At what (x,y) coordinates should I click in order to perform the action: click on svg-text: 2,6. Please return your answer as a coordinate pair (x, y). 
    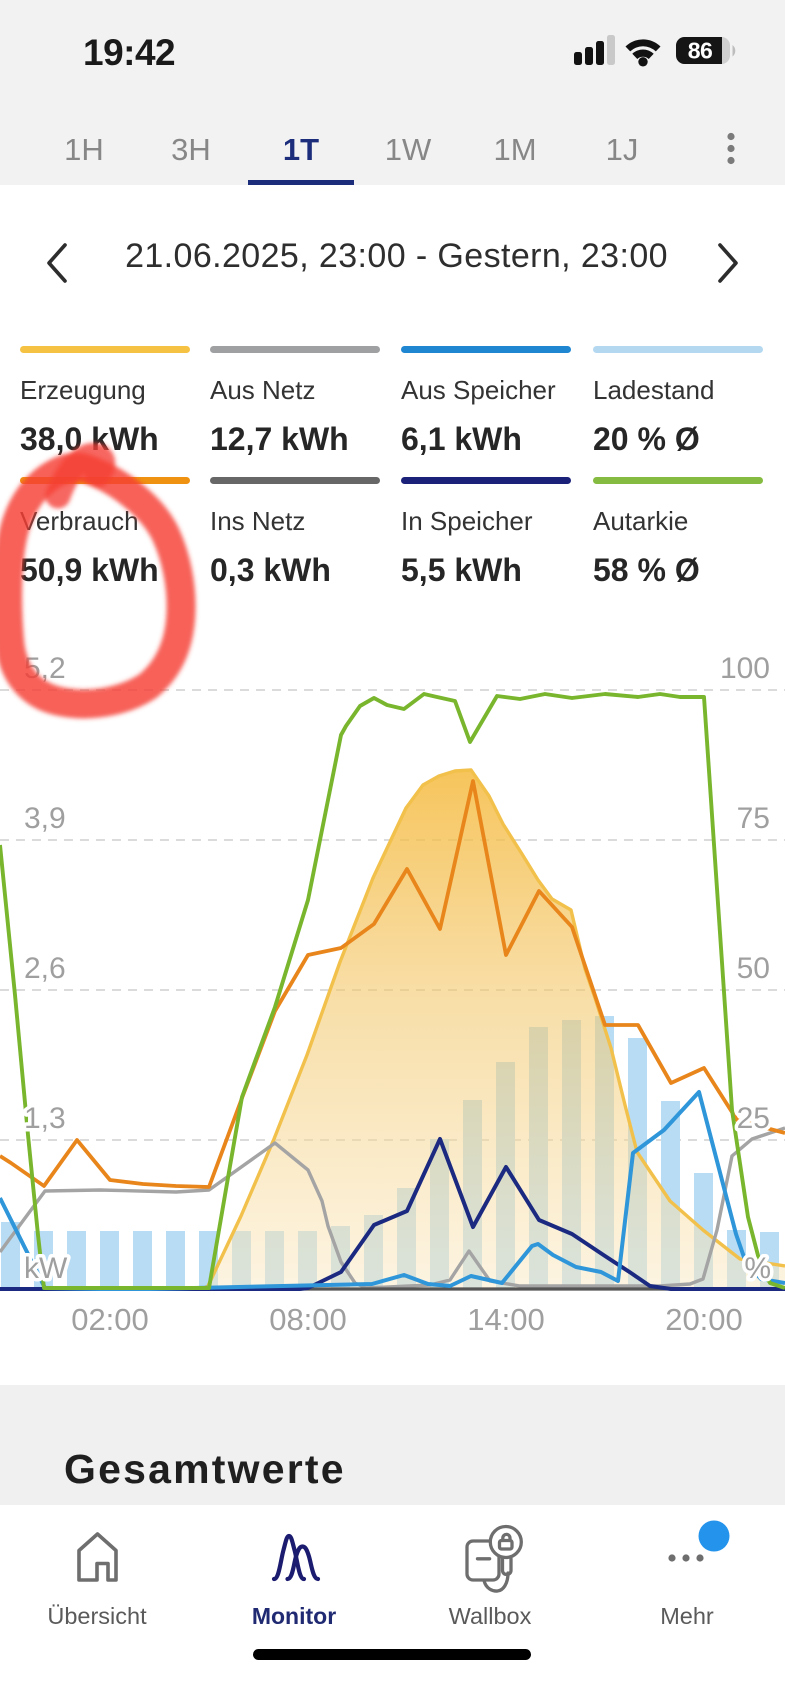
    Looking at the image, I should click on (45, 968).